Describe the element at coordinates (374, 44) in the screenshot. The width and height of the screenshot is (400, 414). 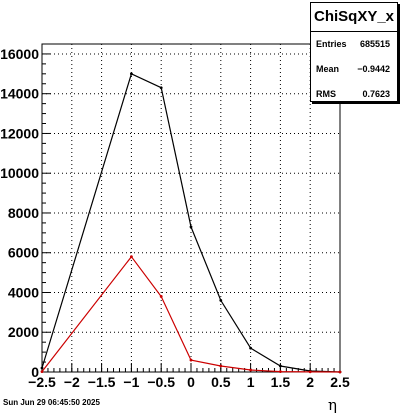
I see `stats-value: 685515` at that location.